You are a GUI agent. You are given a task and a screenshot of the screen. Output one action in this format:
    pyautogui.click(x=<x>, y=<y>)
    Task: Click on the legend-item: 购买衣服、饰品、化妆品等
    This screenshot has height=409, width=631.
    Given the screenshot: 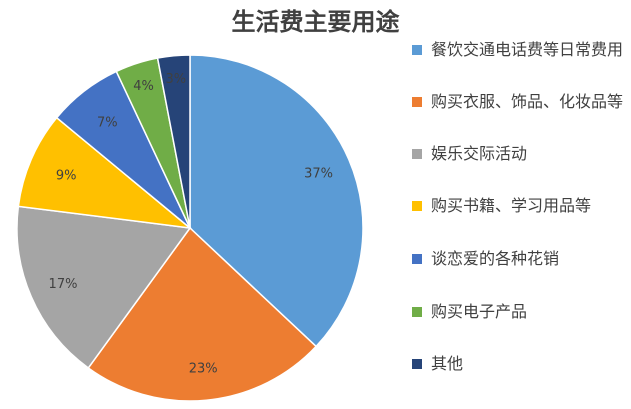 What is the action you would take?
    pyautogui.click(x=520, y=101)
    